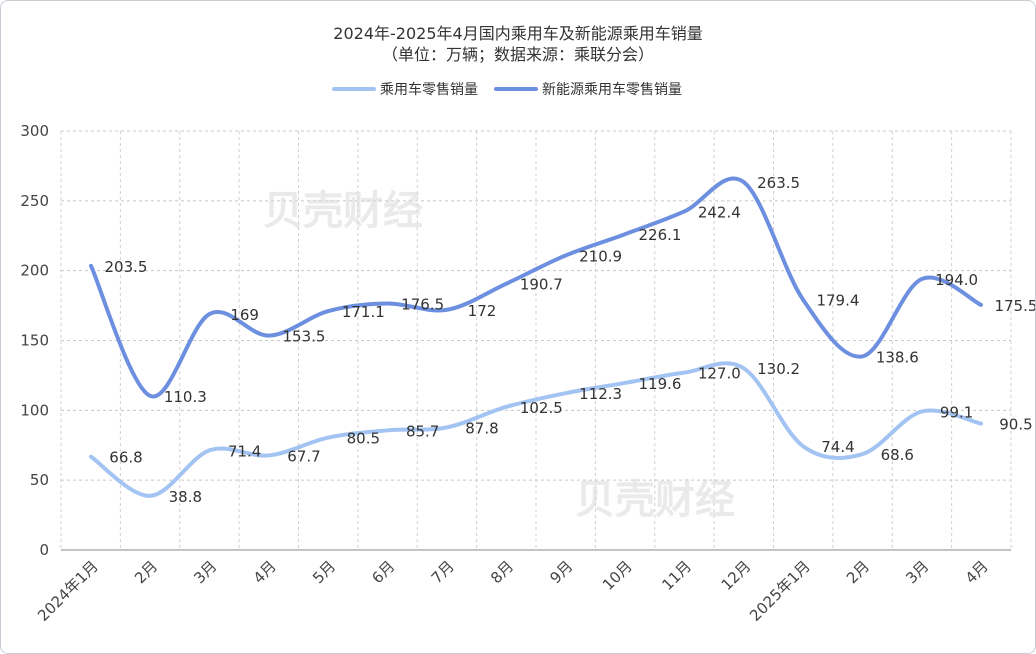 The width and height of the screenshot is (1036, 654). Describe the element at coordinates (1014, 306) in the screenshot. I see `data-label: 175.5` at that location.